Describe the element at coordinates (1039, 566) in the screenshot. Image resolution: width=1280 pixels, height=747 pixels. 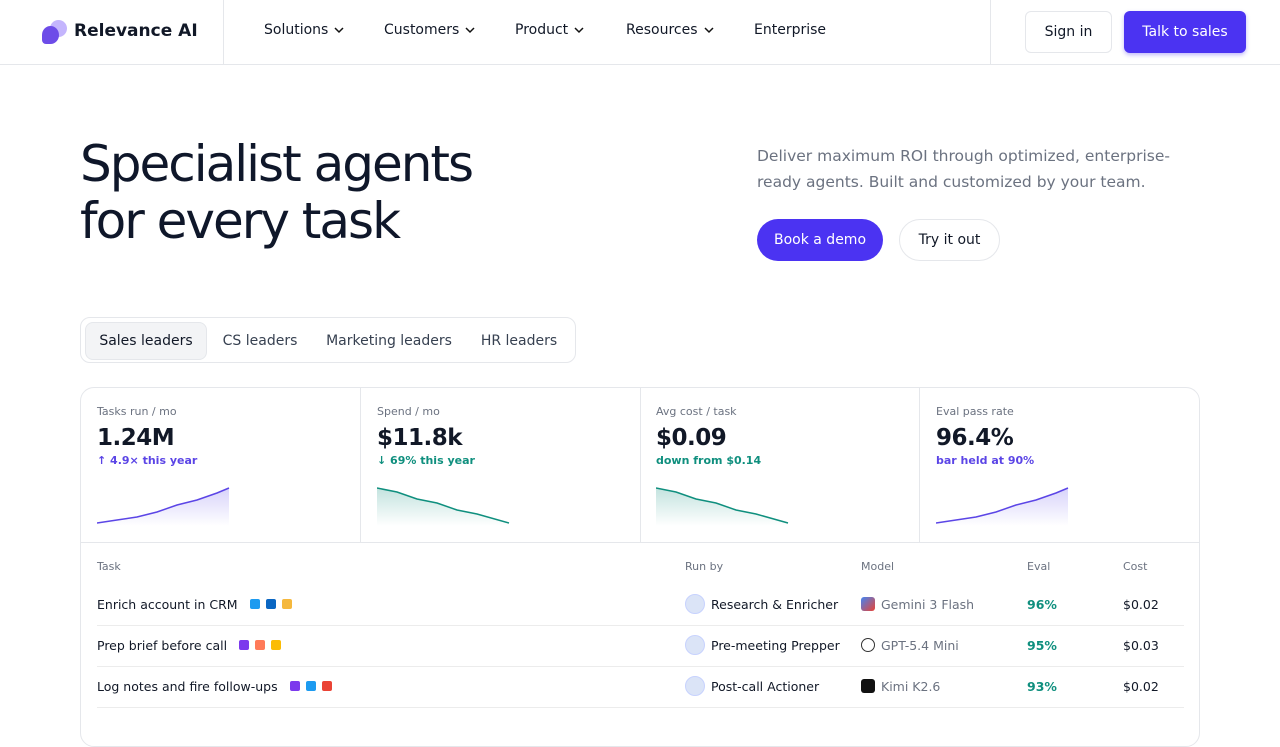
I see `column-header: Eval` at that location.